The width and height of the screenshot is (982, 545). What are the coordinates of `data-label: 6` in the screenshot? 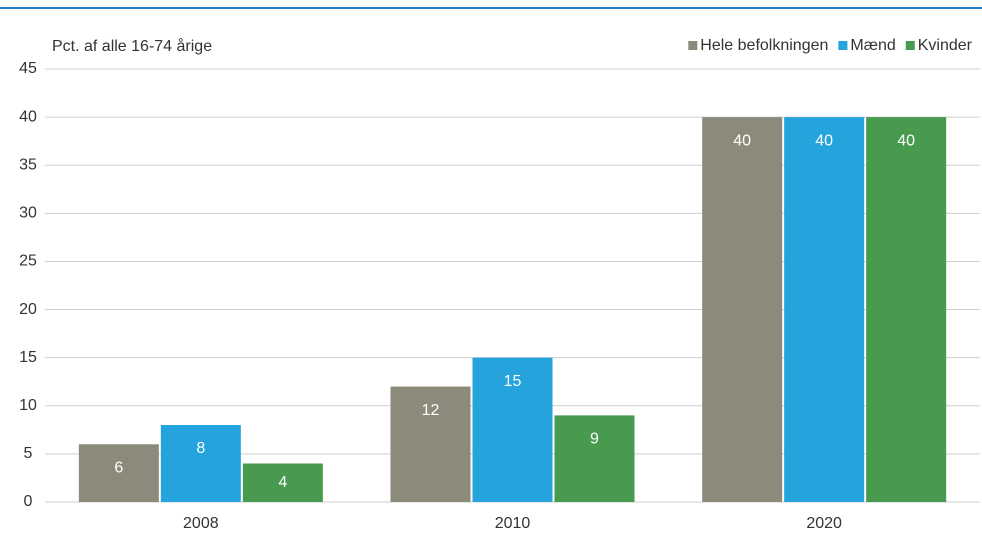 It's located at (118, 467).